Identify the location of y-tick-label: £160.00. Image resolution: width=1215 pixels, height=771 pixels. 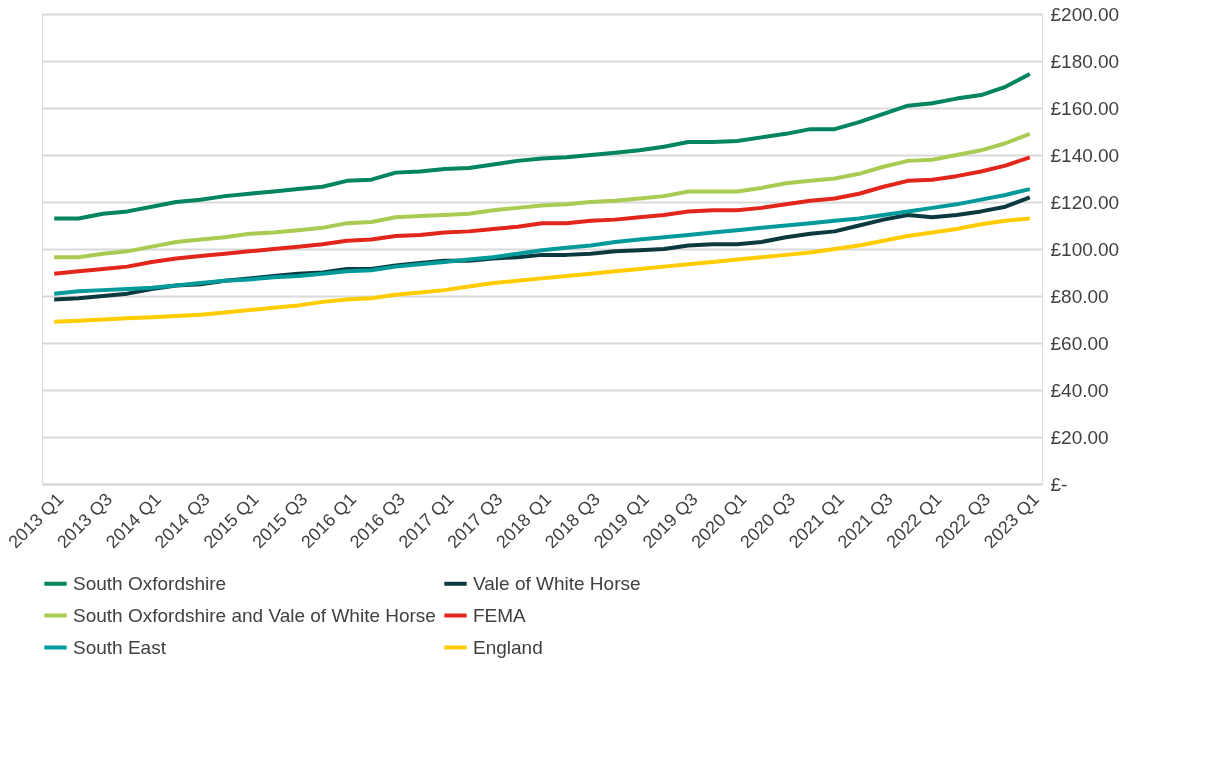
(1085, 108).